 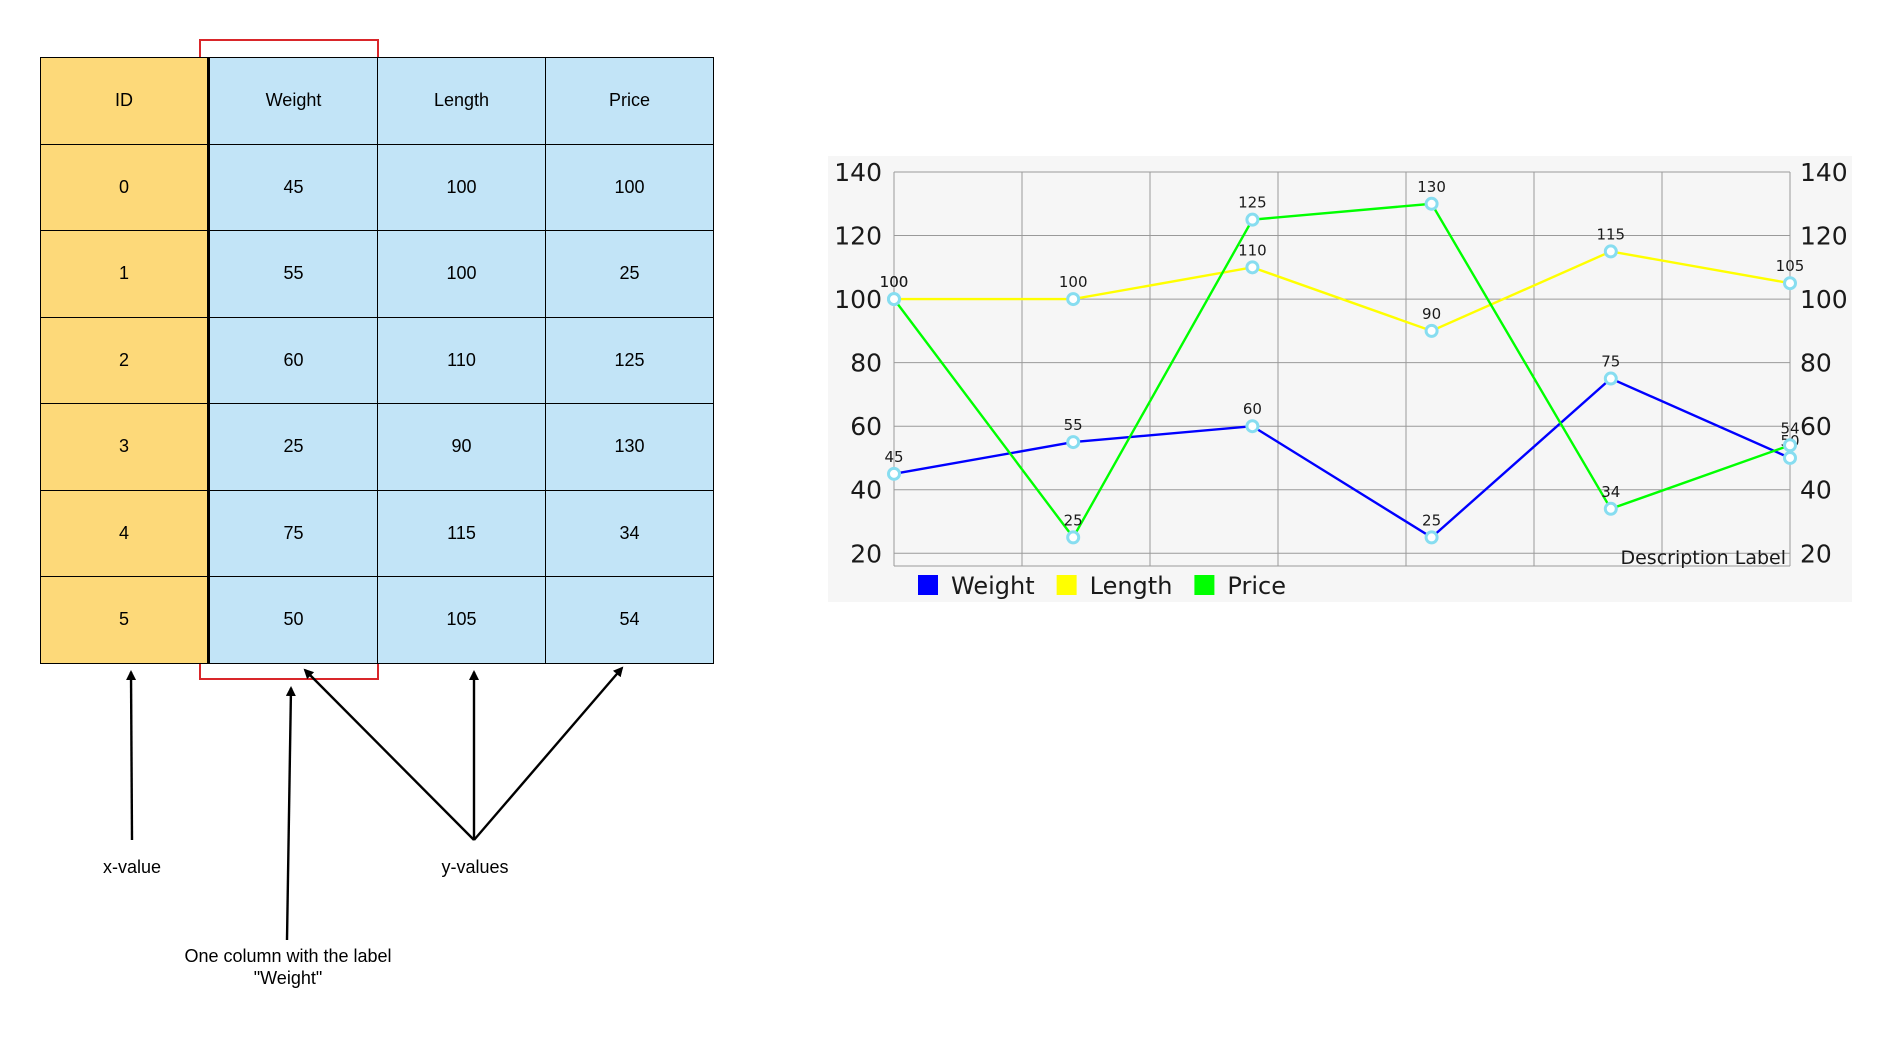 I want to click on price-cell: 25, so click(x=629, y=274).